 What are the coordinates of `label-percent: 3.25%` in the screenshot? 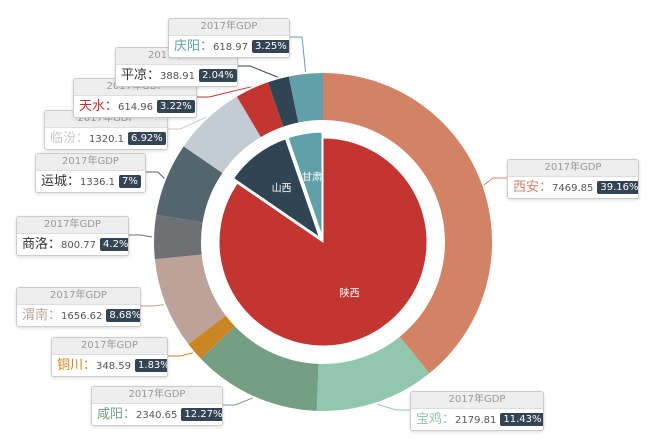 It's located at (270, 46).